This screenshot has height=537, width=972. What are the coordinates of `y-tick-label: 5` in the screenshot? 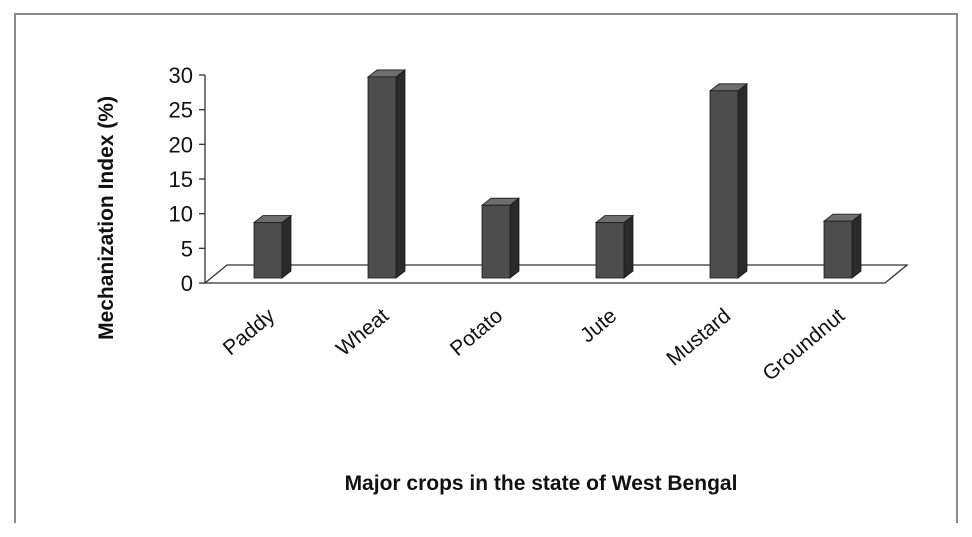 It's located at (187, 248).